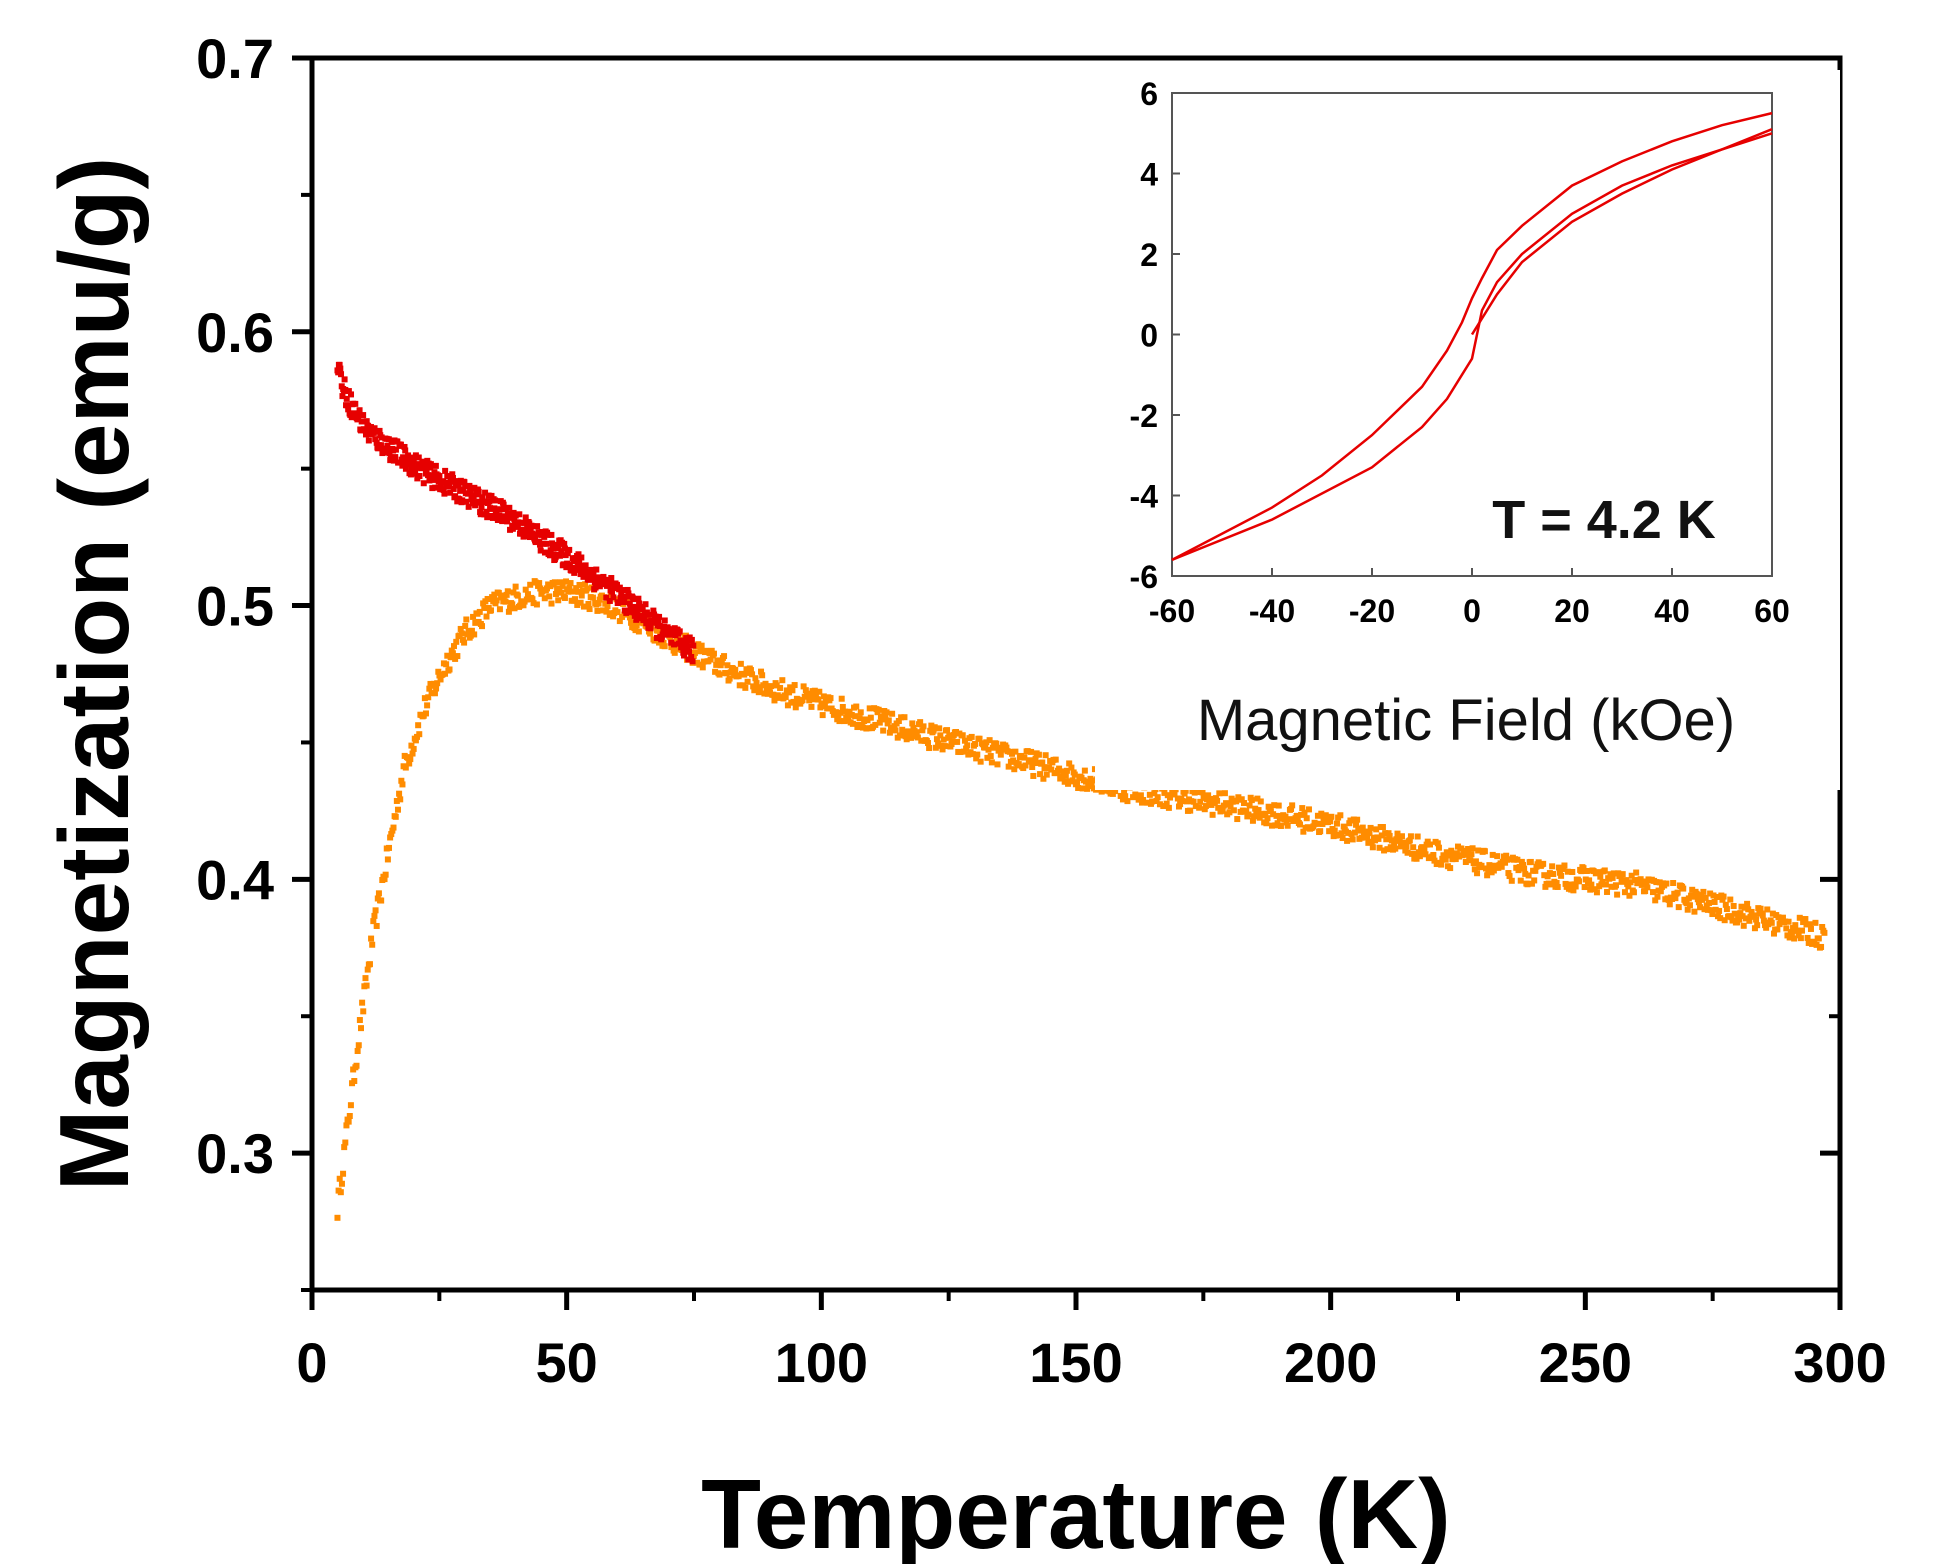 The height and width of the screenshot is (1564, 1935). Describe the element at coordinates (1472, 336) in the screenshot. I see `inset-loop-descending` at that location.